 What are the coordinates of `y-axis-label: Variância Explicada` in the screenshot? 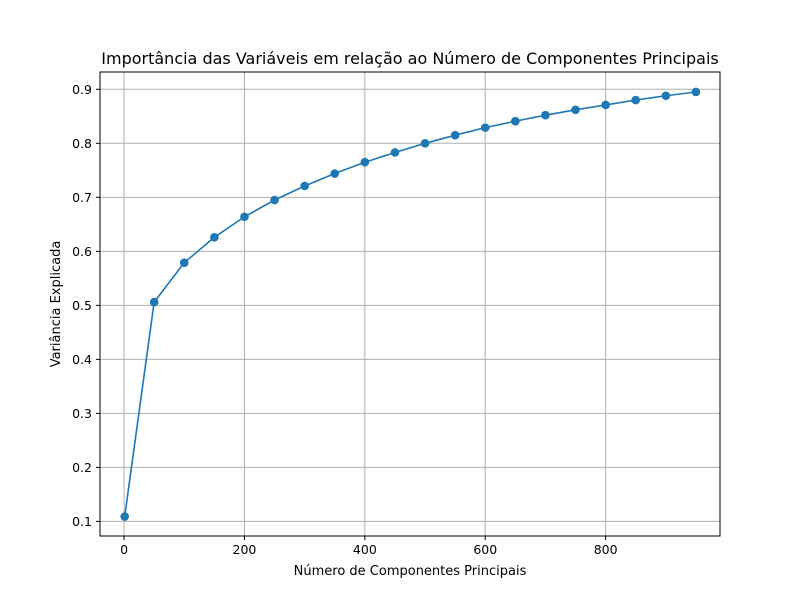 It's located at (56, 304).